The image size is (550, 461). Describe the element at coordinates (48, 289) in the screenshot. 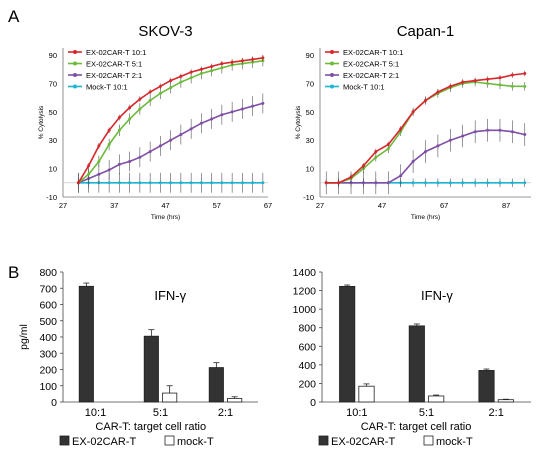

I see `y-tick-label: 700` at that location.